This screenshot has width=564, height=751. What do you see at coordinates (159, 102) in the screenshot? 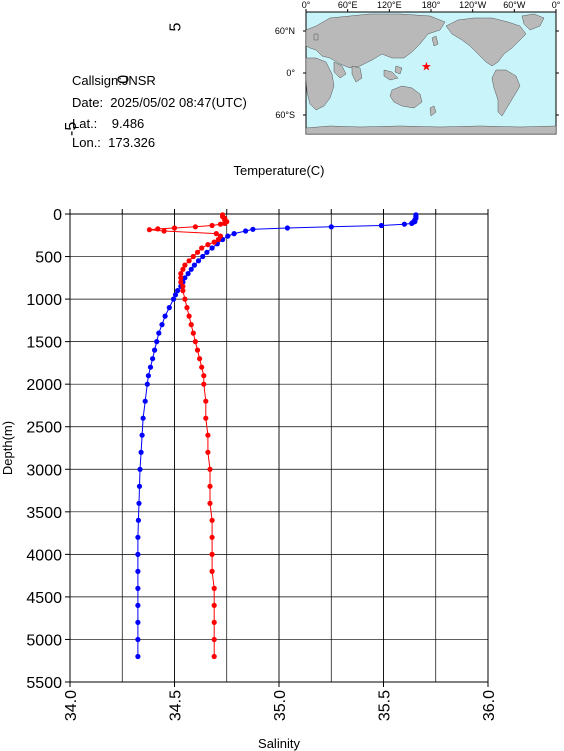
I see `date-text: Date: 2025/05/02 08:47(UTC)` at bounding box center [159, 102].